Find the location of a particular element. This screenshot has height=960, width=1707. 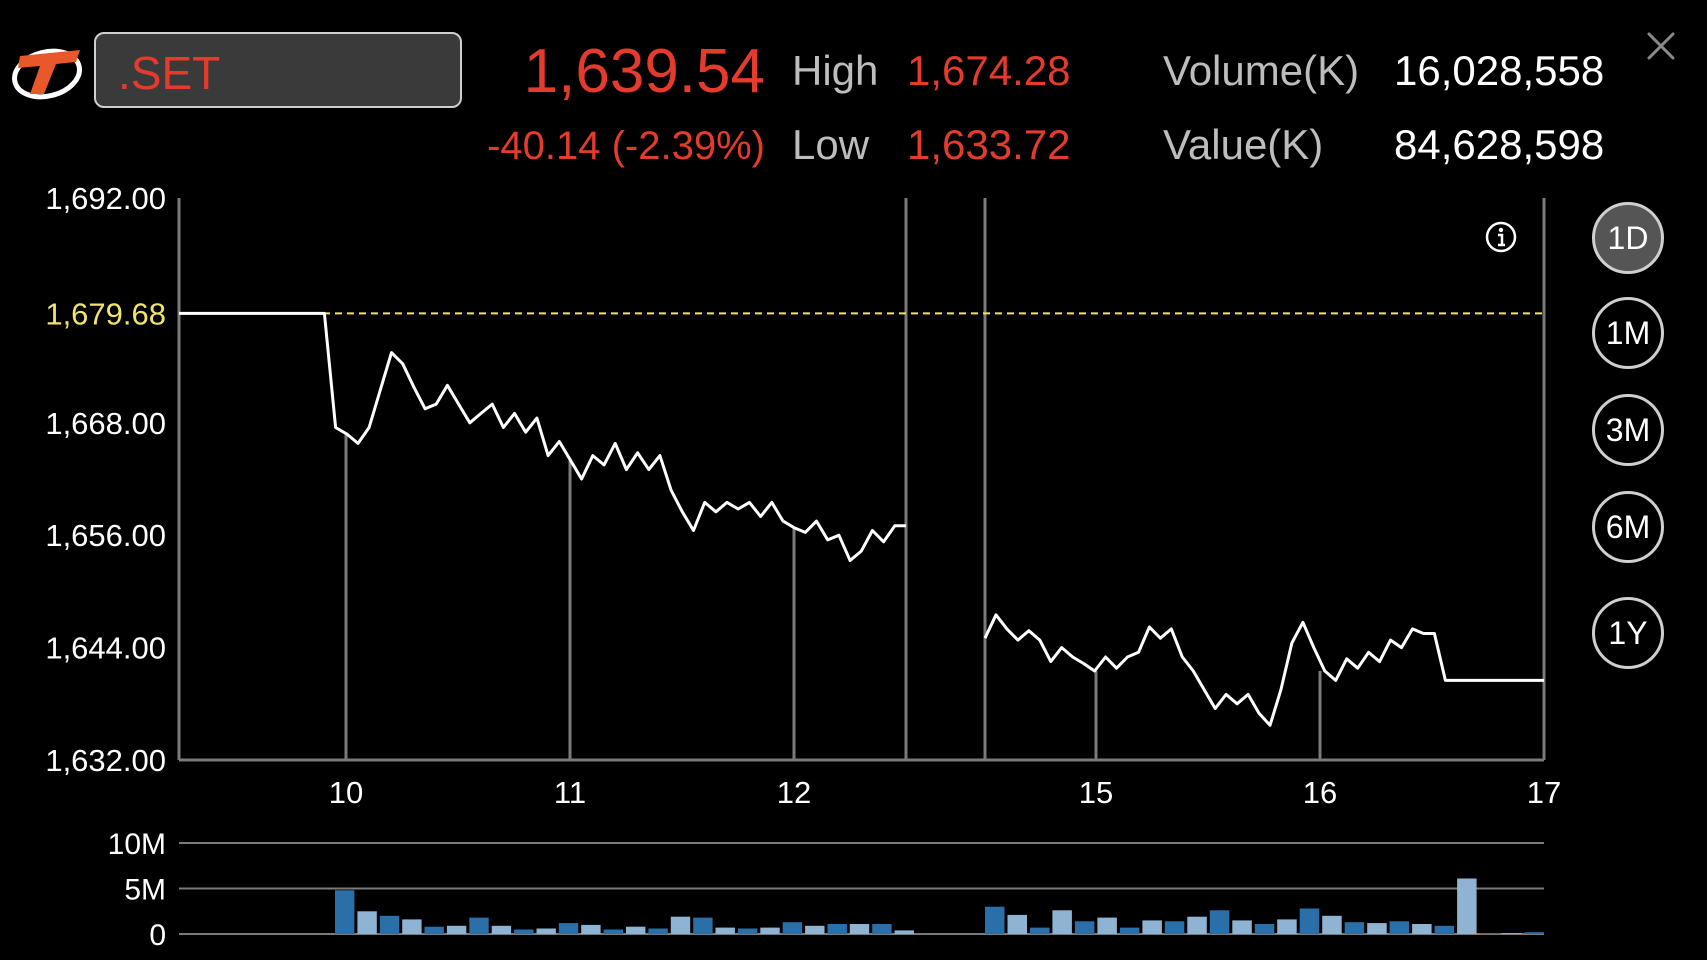

high-value: 1,674.28 is located at coordinates (989, 70).